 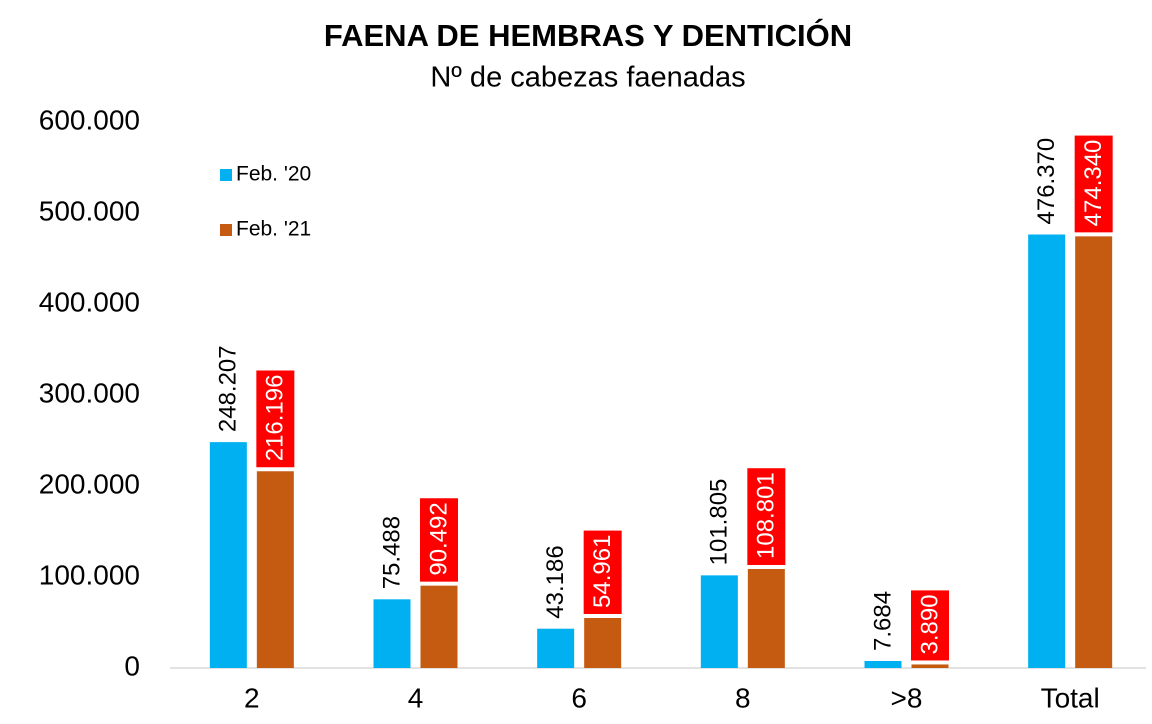 I want to click on value-label-group: 90.492, so click(x=439, y=540).